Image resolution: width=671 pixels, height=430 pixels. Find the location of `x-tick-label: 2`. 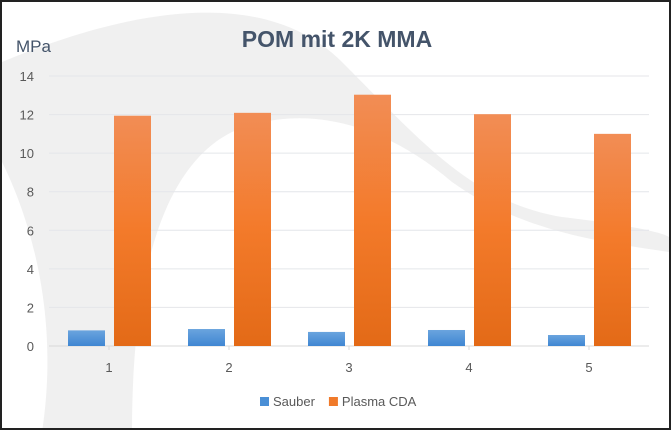

x-tick-label: 2 is located at coordinates (228, 367).